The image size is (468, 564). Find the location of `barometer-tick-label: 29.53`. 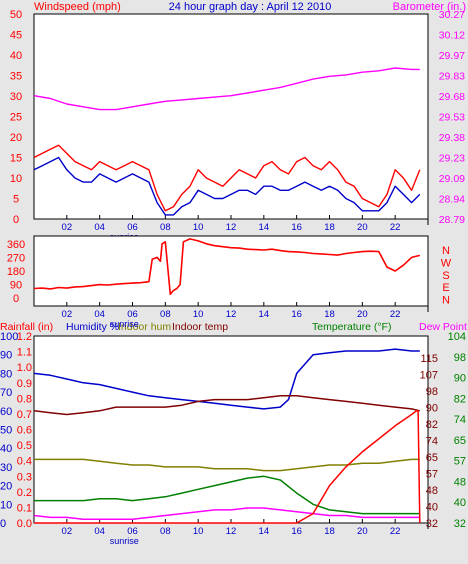

barometer-tick-label: 29.53 is located at coordinates (452, 118).